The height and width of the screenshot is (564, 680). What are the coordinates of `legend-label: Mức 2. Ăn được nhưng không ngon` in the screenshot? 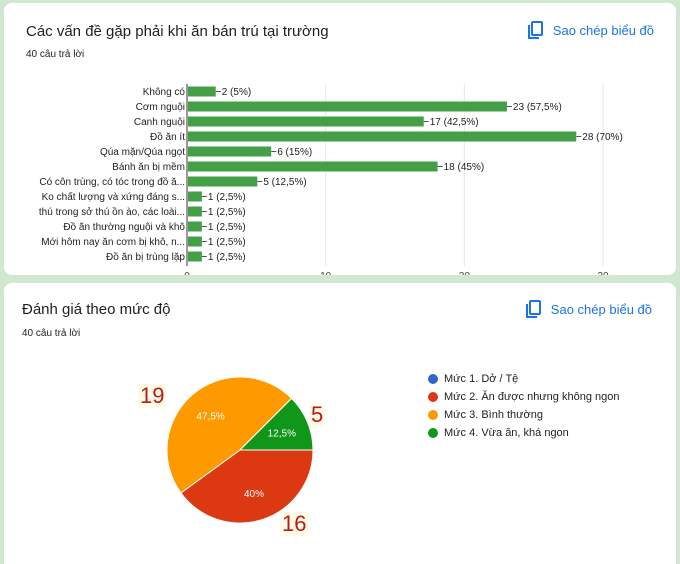 It's located at (532, 397).